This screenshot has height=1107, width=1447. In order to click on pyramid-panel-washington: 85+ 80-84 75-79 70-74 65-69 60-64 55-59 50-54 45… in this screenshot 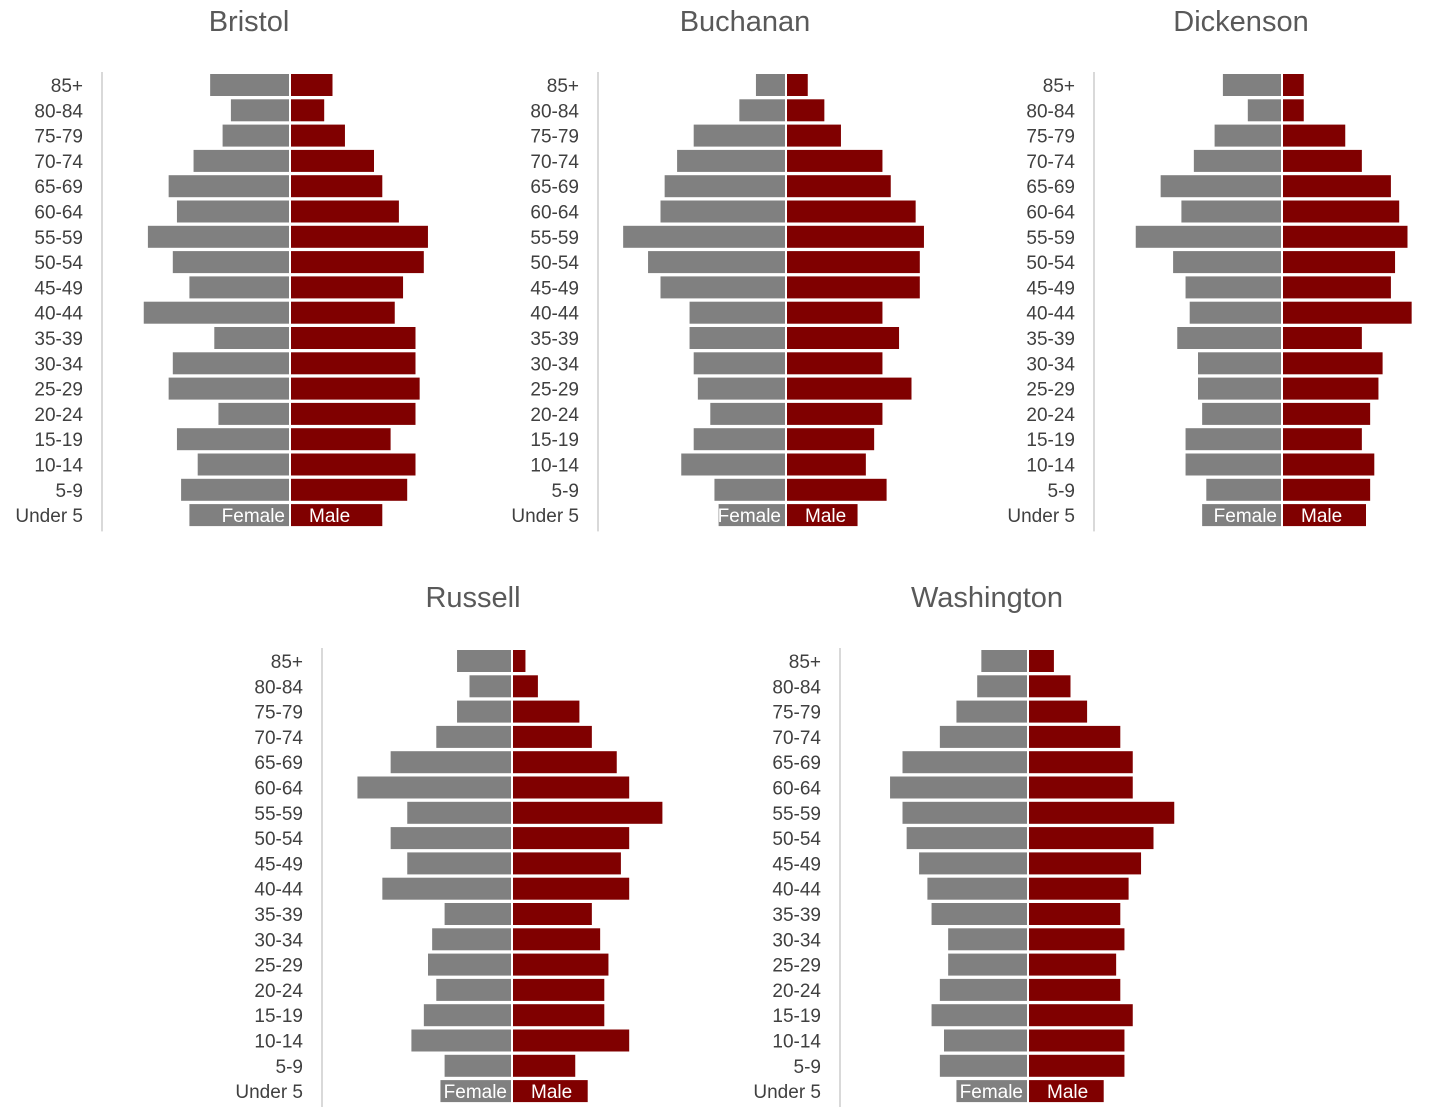, I will do `click(964, 877)`.